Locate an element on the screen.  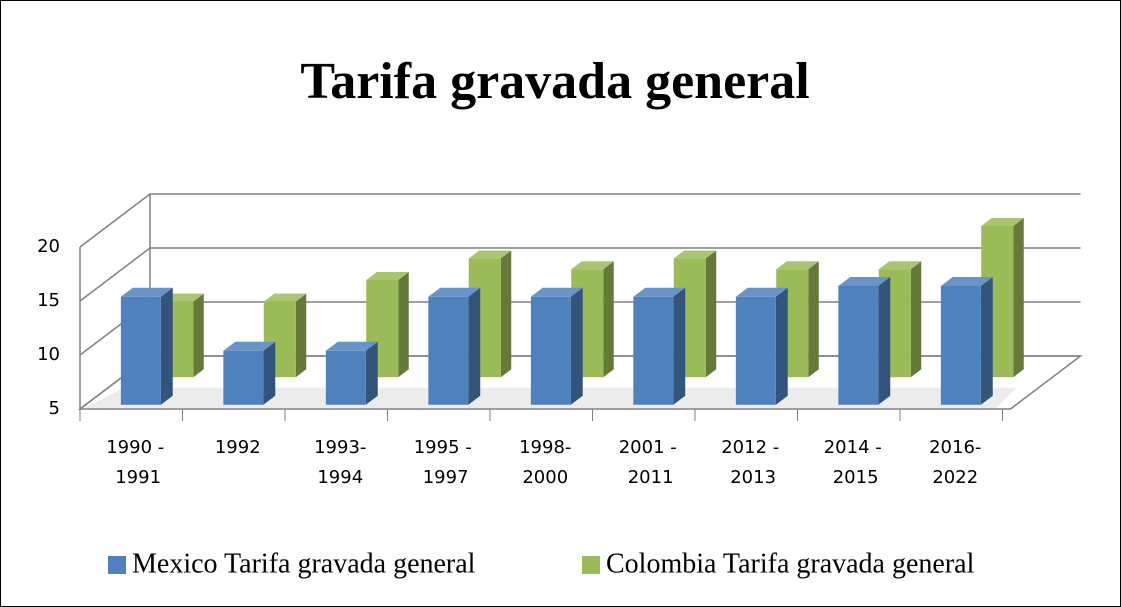
x-tick-label-line: 1993- is located at coordinates (340, 447).